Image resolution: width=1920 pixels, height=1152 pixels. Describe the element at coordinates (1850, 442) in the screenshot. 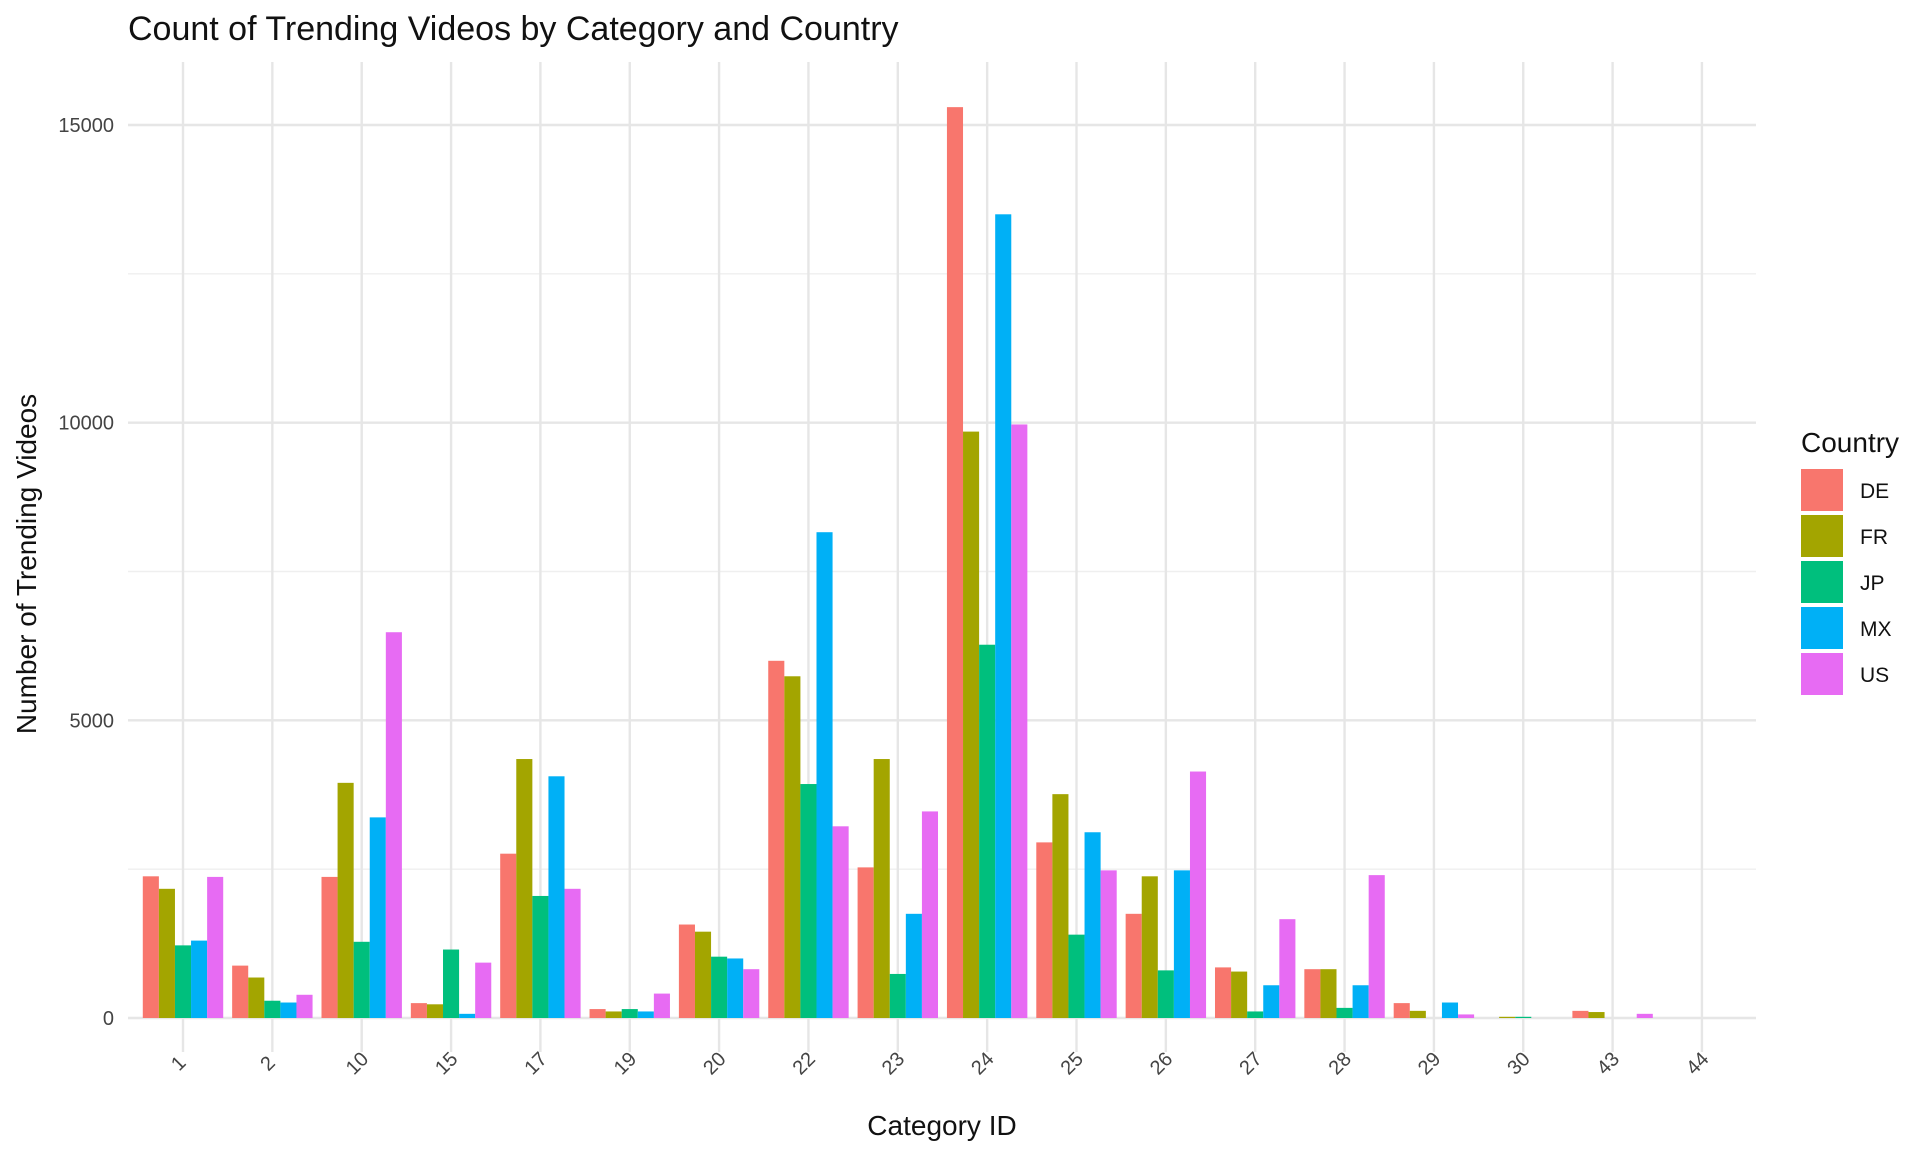

I see `legend-title: Country` at that location.